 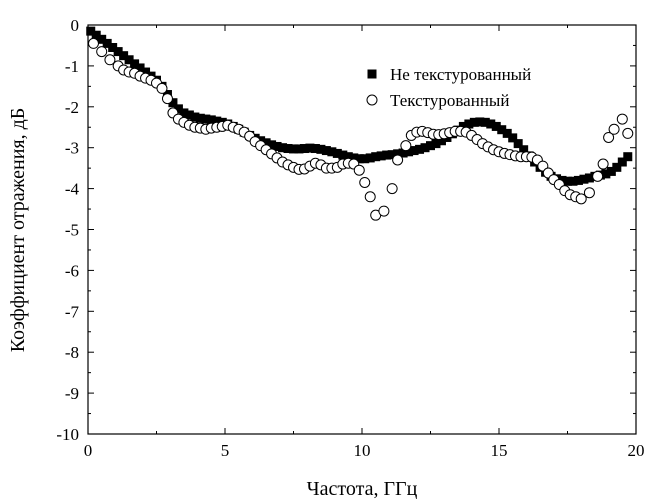 I want to click on y-tick-label: -4, so click(x=72, y=189).